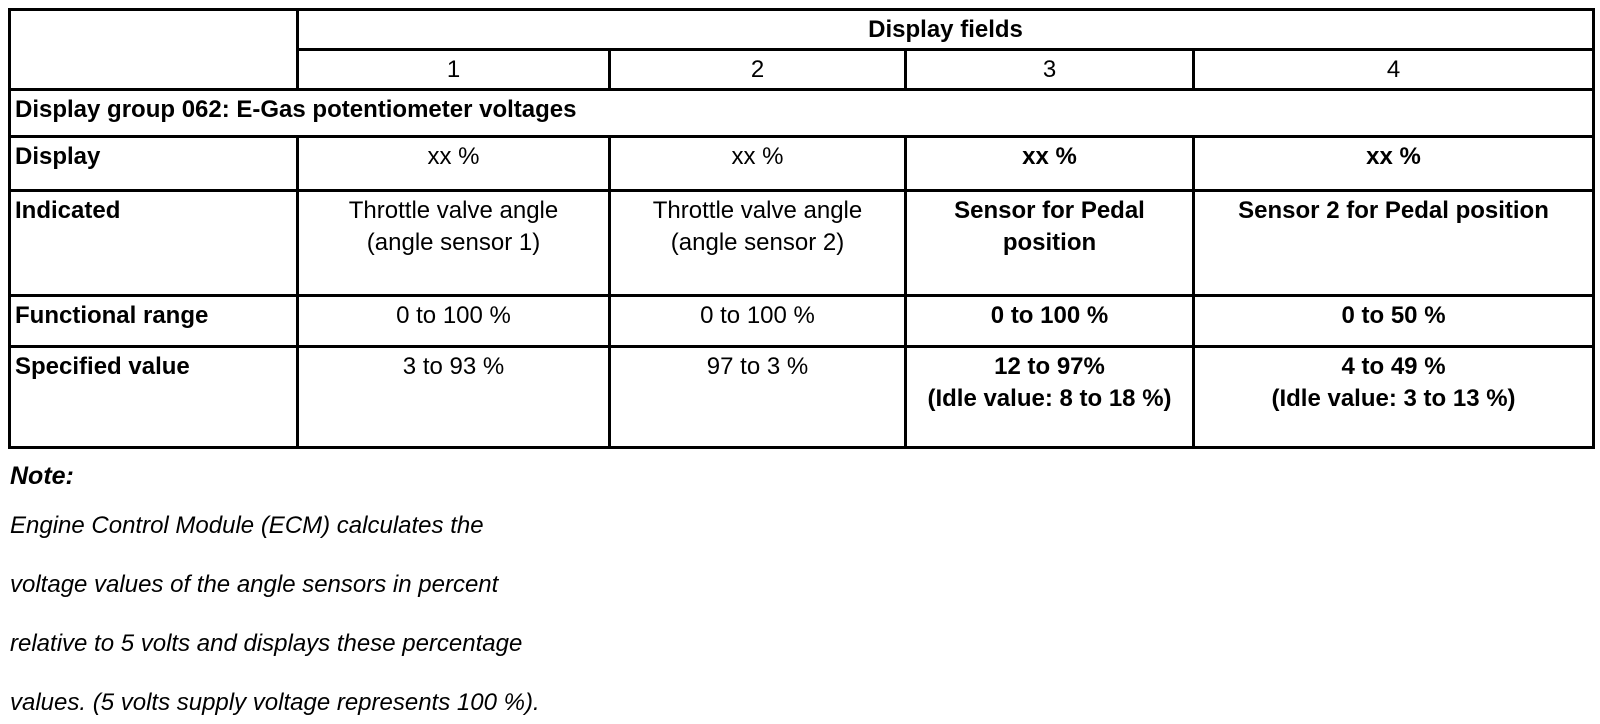  What do you see at coordinates (1393, 69) in the screenshot?
I see `field-number-4: 4` at bounding box center [1393, 69].